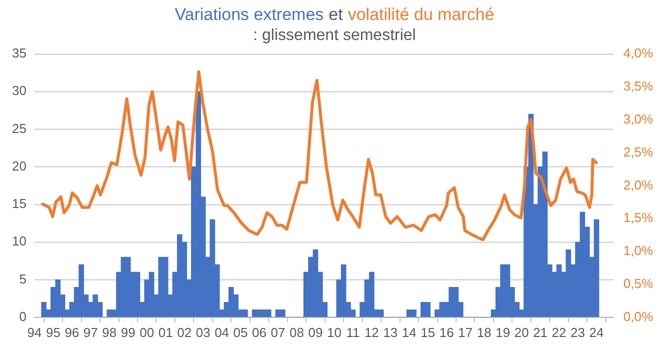  I want to click on x-tick-label: 07, so click(278, 332).